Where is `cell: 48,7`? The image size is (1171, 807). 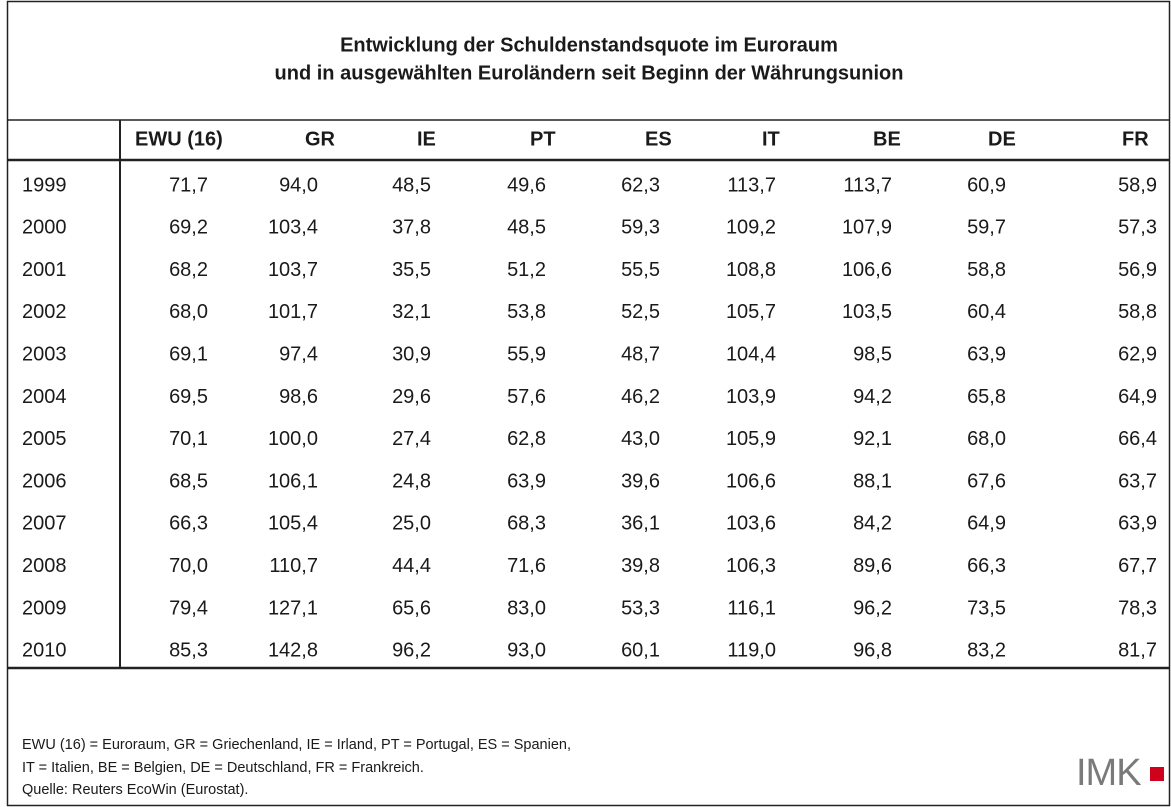
cell: 48,7 is located at coordinates (640, 354).